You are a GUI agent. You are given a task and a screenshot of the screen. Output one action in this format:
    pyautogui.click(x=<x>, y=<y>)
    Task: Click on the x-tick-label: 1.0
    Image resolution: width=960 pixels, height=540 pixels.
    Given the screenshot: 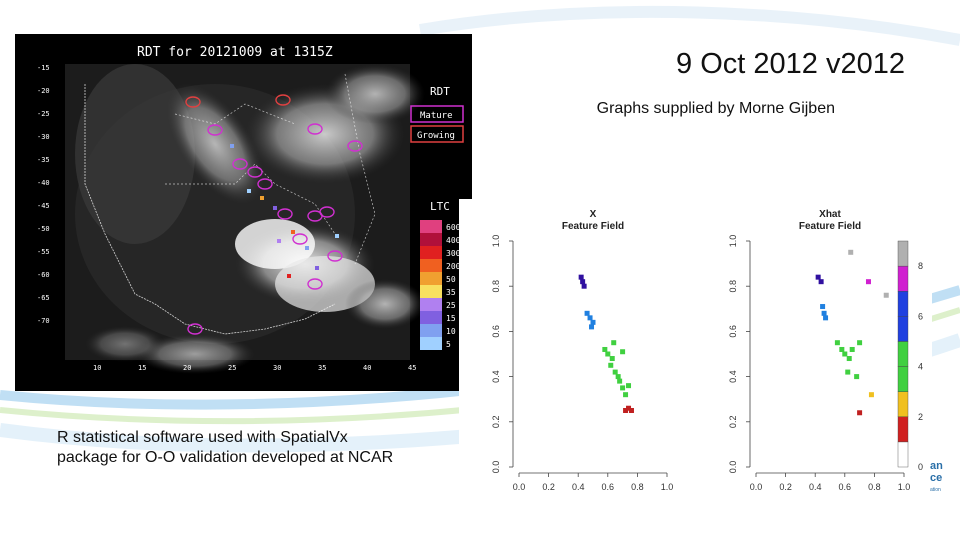 What is the action you would take?
    pyautogui.click(x=667, y=487)
    